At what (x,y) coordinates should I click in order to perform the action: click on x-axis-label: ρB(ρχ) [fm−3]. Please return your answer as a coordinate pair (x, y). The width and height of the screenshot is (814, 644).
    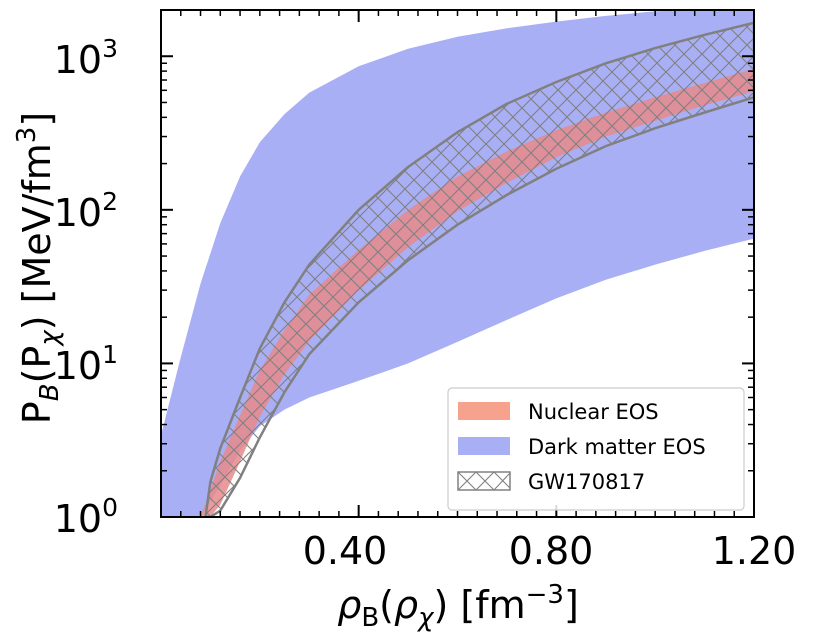
    Looking at the image, I should click on (458, 606).